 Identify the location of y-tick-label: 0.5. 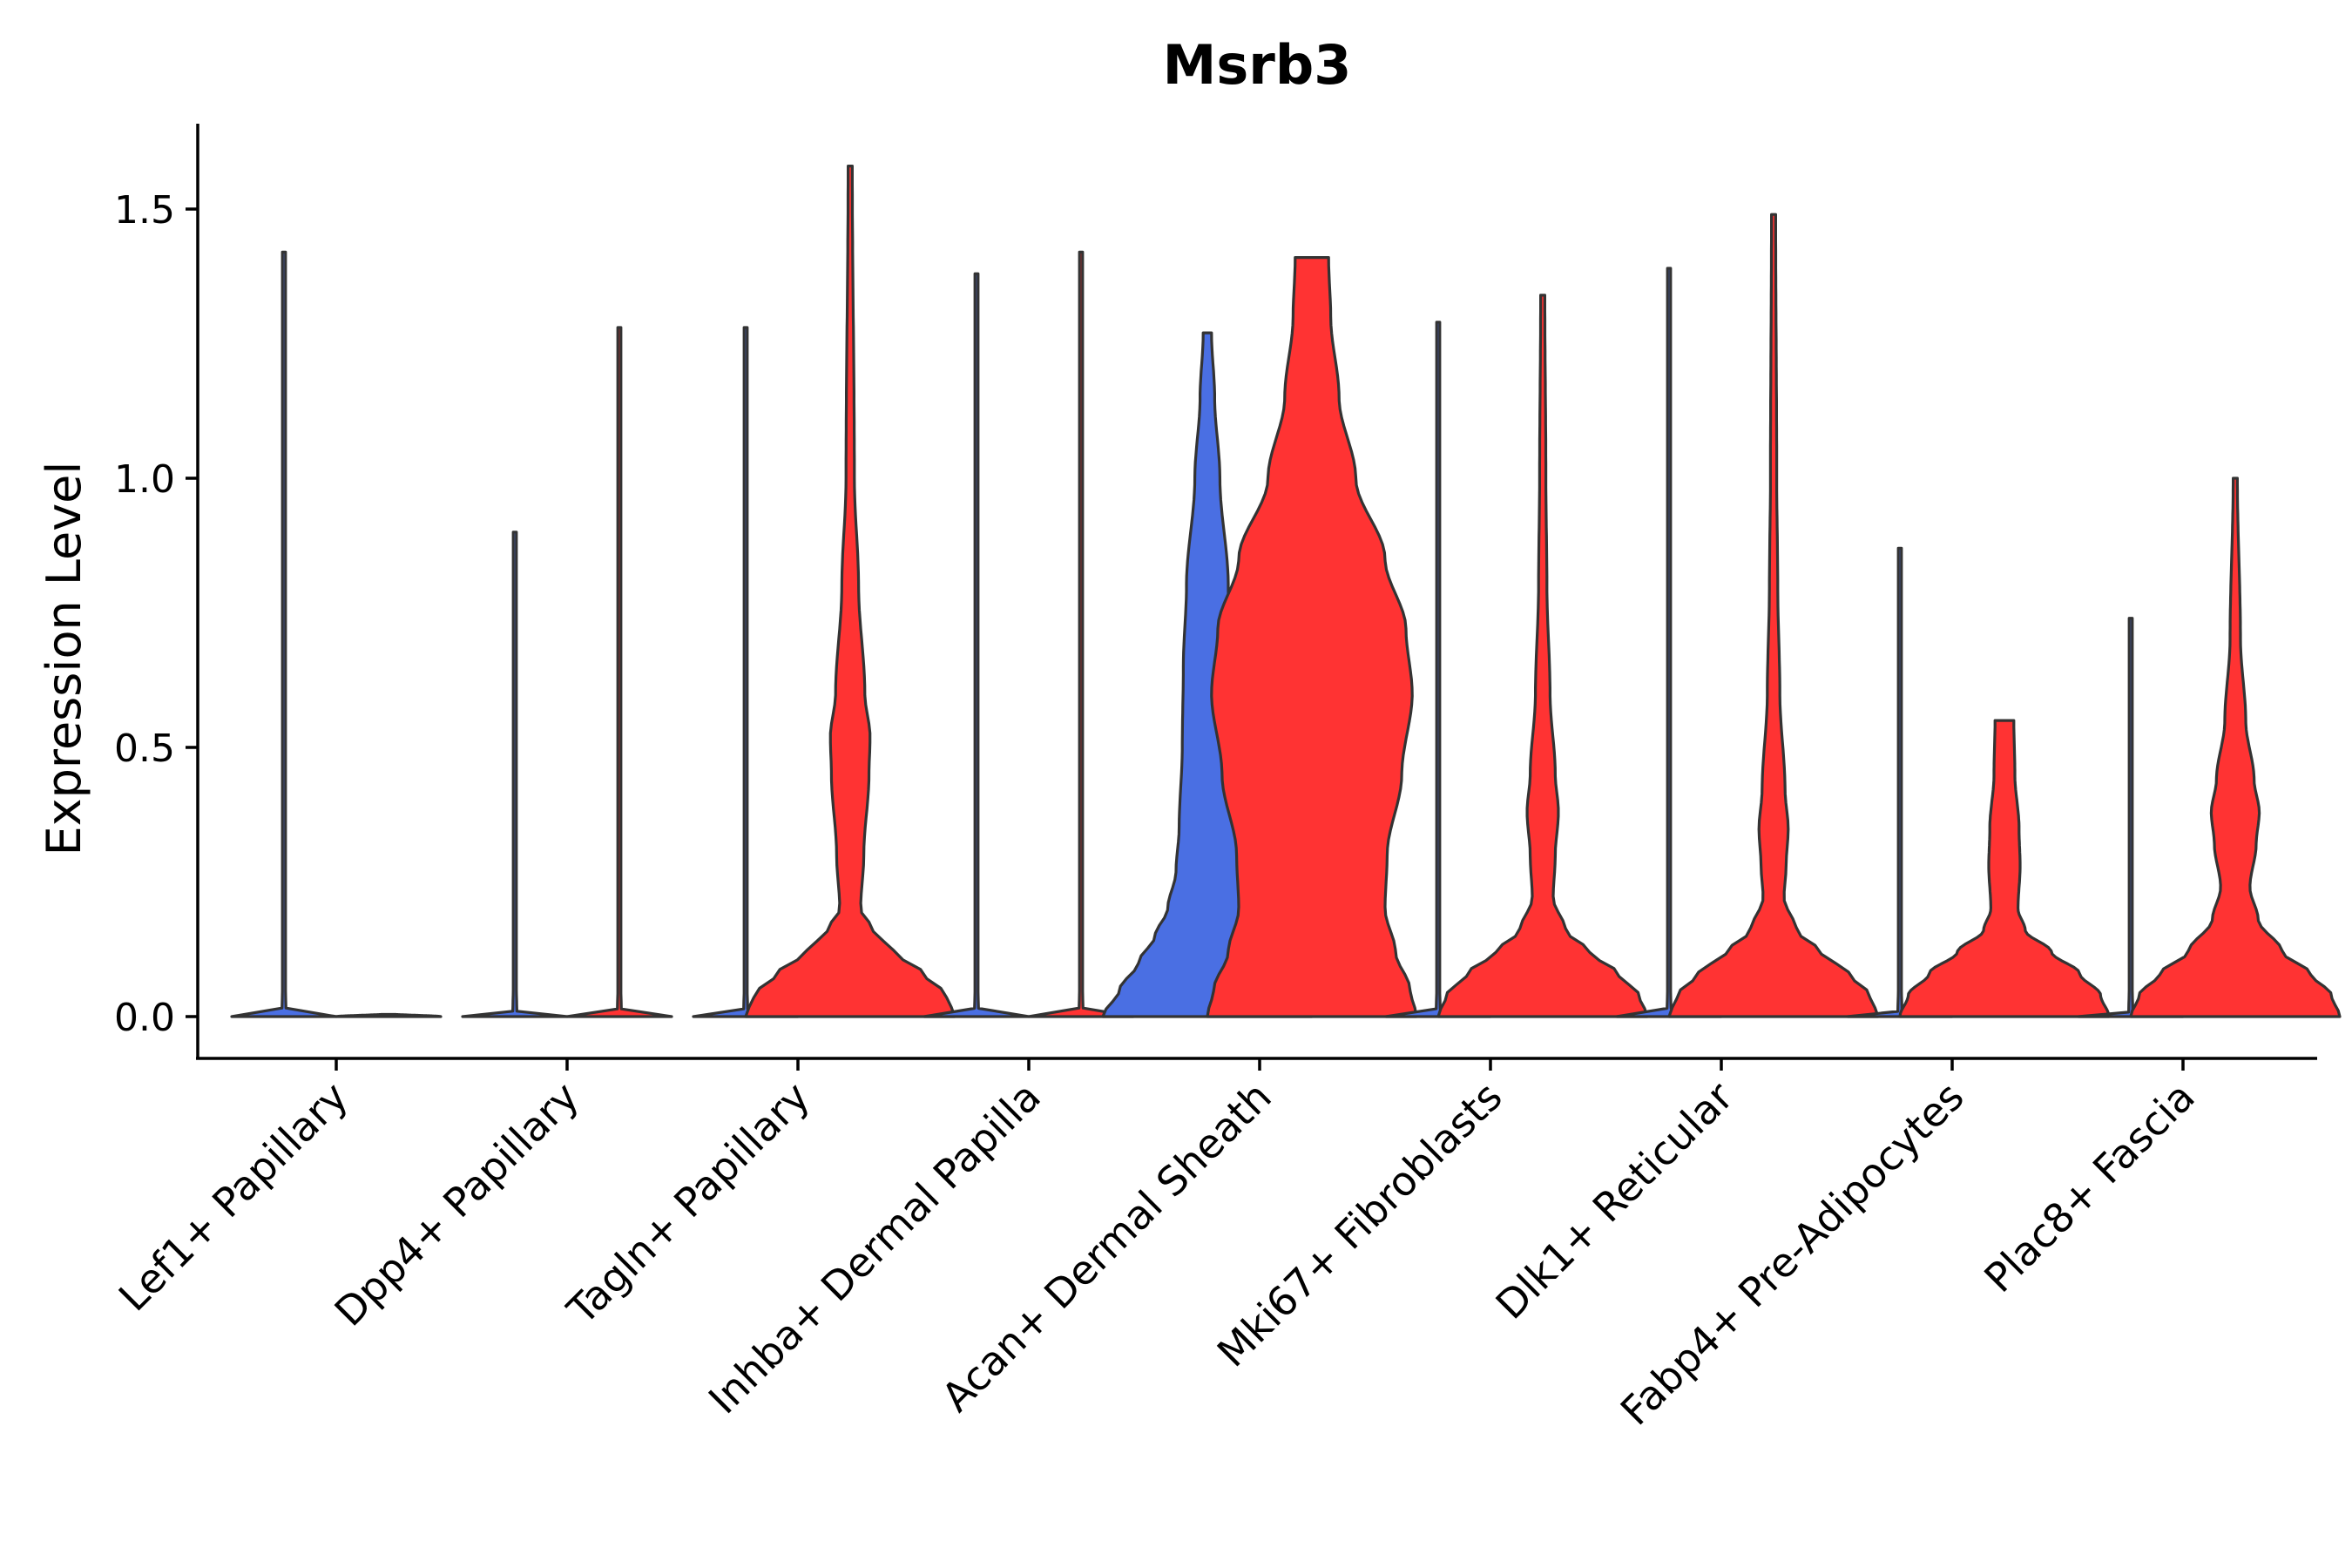
(145, 749).